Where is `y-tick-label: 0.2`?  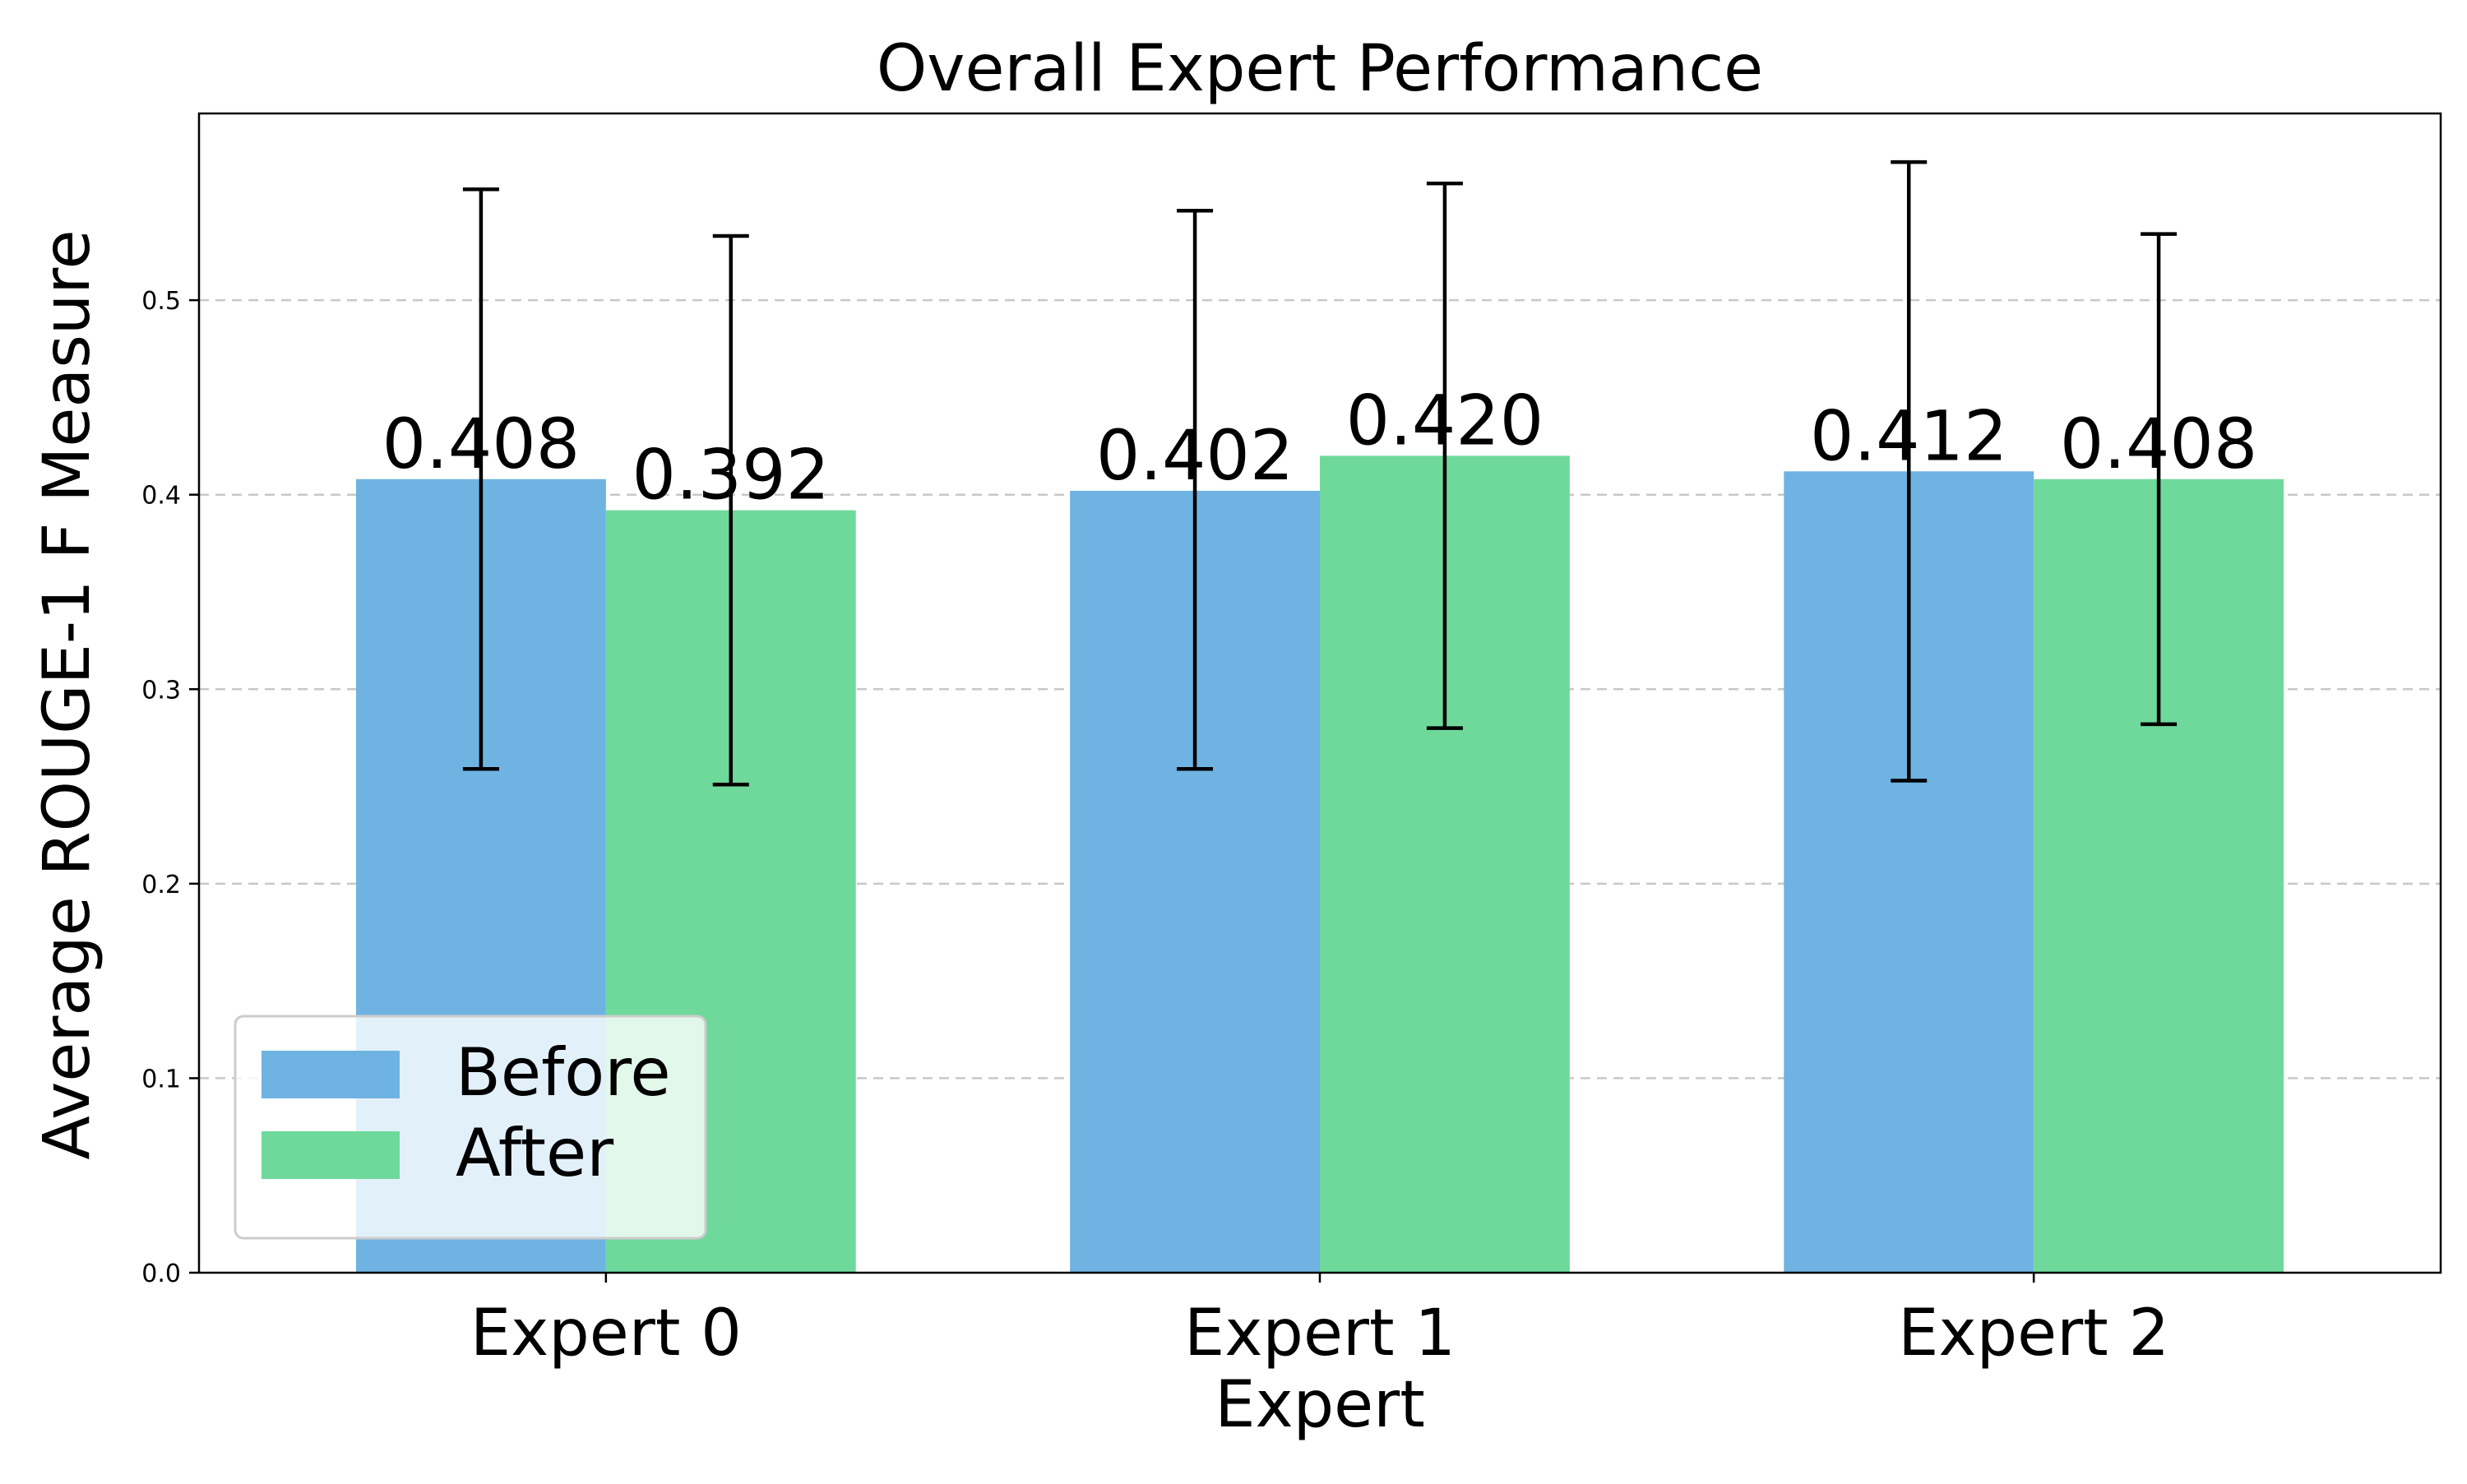 y-tick-label: 0.2 is located at coordinates (161, 885).